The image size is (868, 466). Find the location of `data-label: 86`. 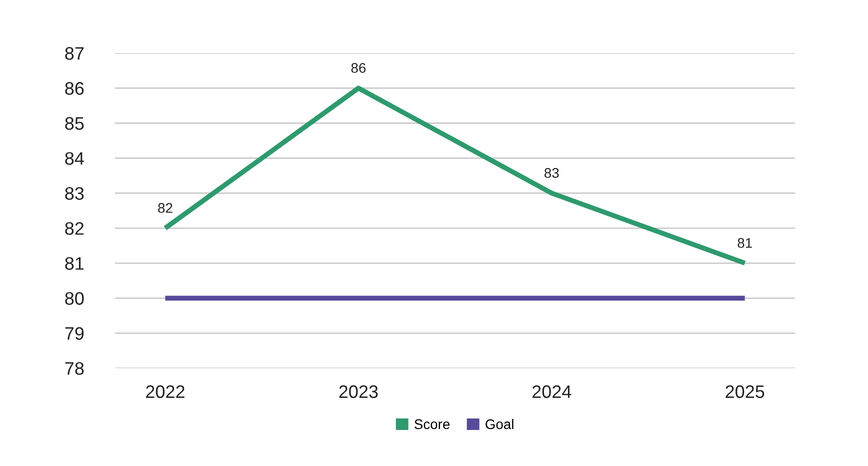

data-label: 86 is located at coordinates (358, 68).